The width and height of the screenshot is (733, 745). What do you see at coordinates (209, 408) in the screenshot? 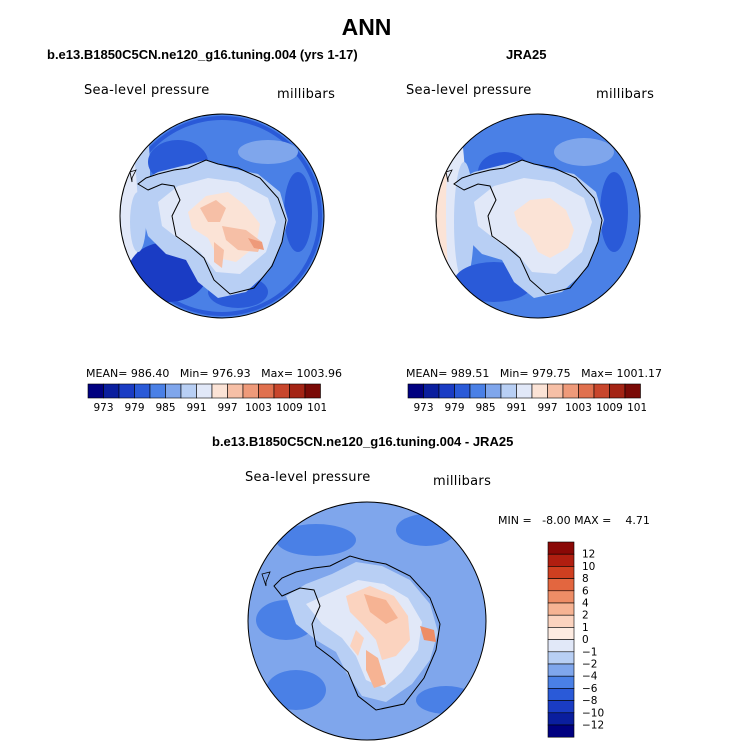
I see `model-colorbar-labels: 973 979 985 991 997 1003 1009 1015` at bounding box center [209, 408].